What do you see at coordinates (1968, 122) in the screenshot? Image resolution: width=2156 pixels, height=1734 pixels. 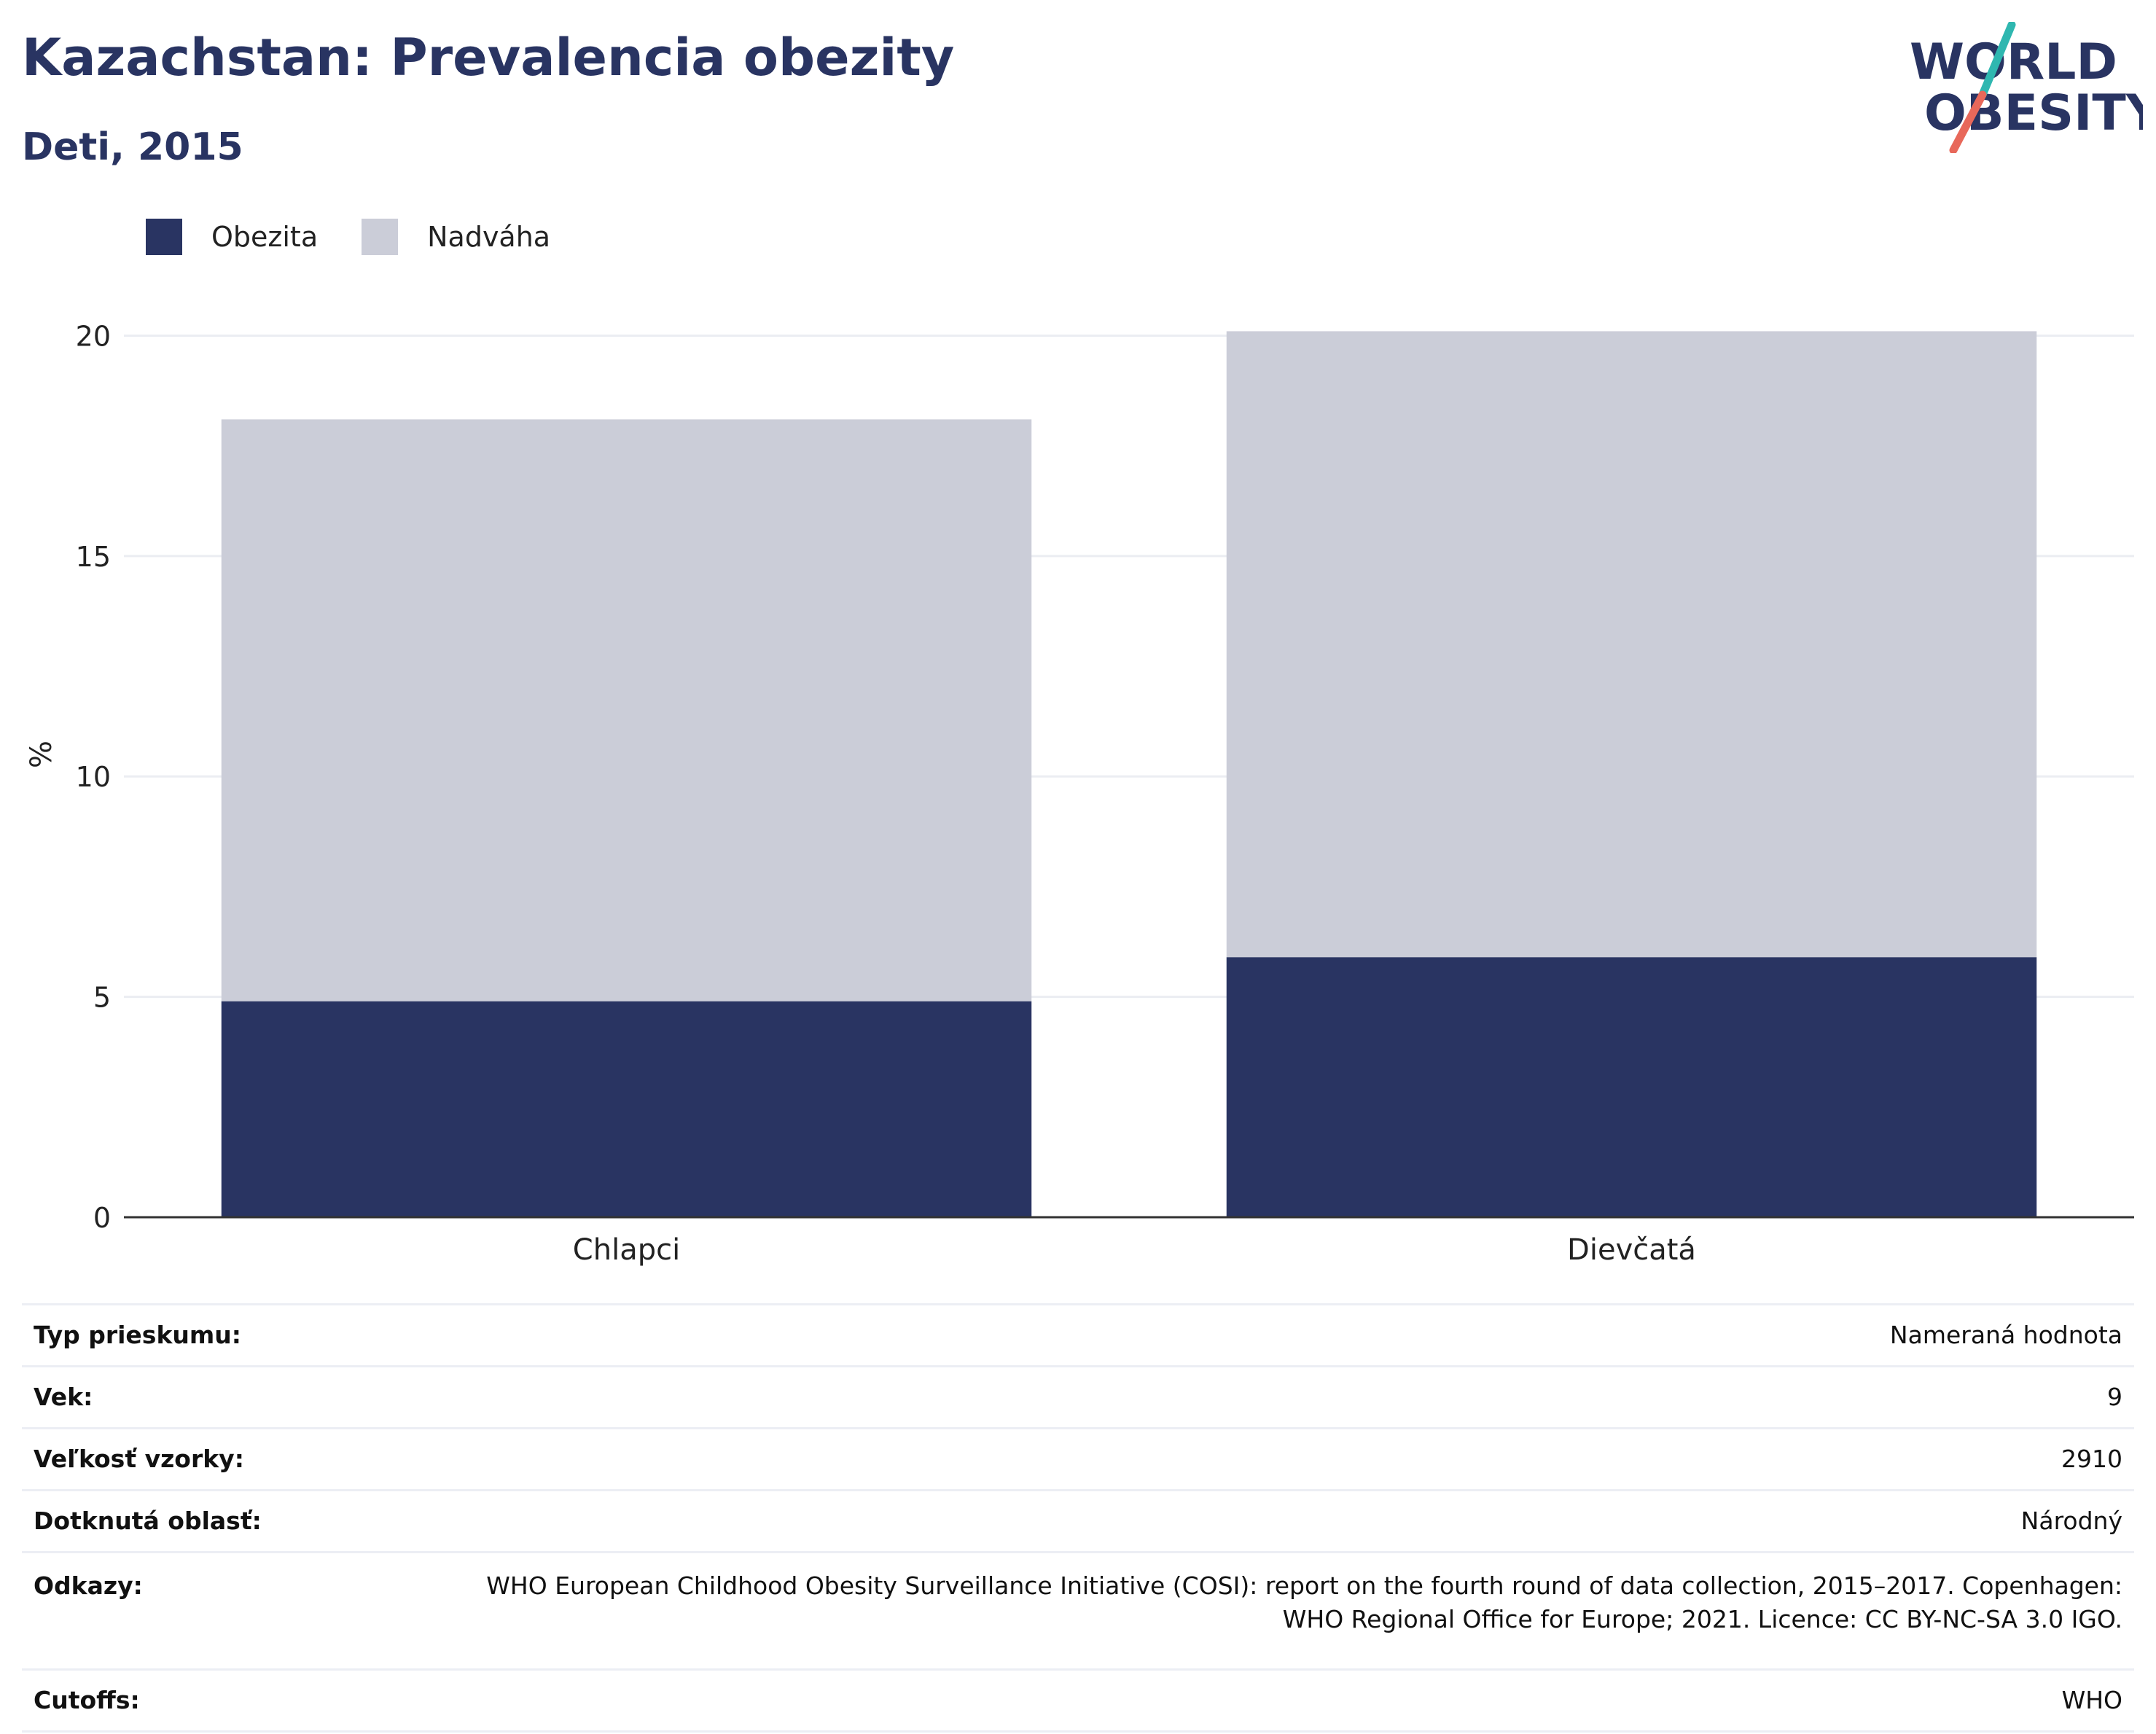 I see `logo-slash-coral` at bounding box center [1968, 122].